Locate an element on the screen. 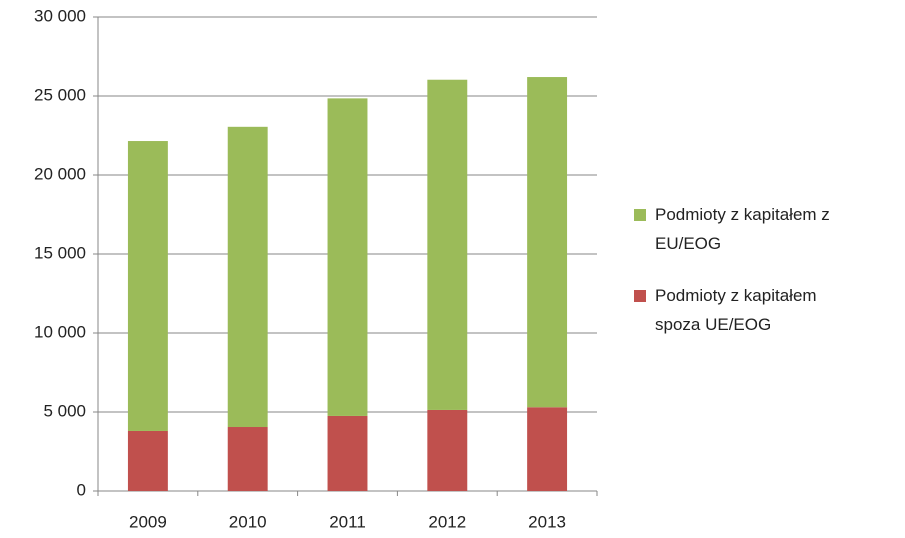 This screenshot has width=905, height=538. y-tick-label: 5 000 is located at coordinates (64, 410).